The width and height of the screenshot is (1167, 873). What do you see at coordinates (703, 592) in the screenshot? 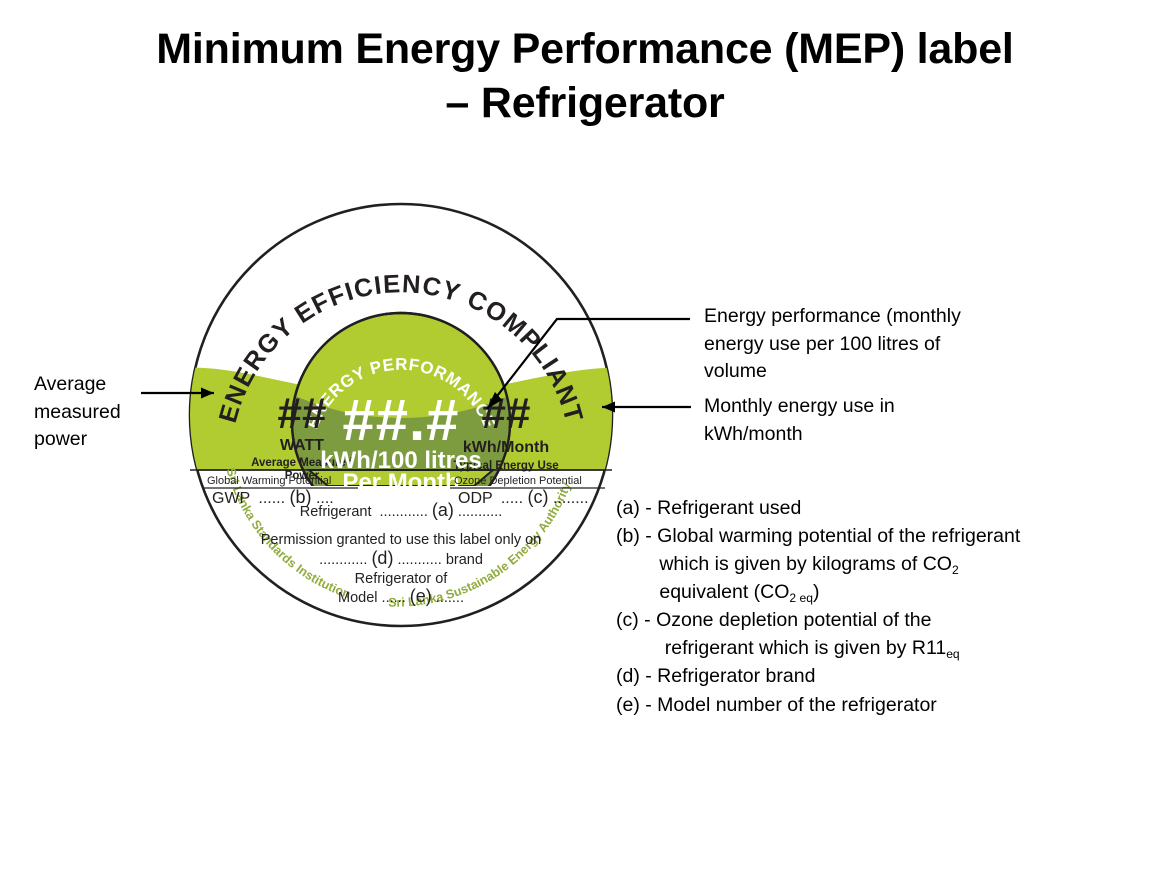
I see `legend-b3-text: equivalent (CO` at bounding box center [703, 592].